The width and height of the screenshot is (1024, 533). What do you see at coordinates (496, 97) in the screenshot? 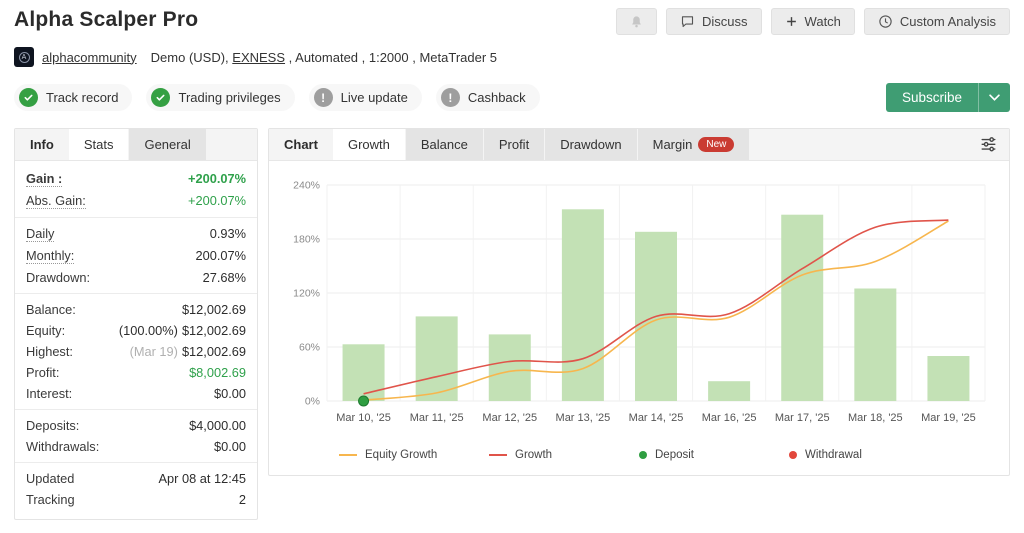
I see `badge-label: Cashback` at bounding box center [496, 97].